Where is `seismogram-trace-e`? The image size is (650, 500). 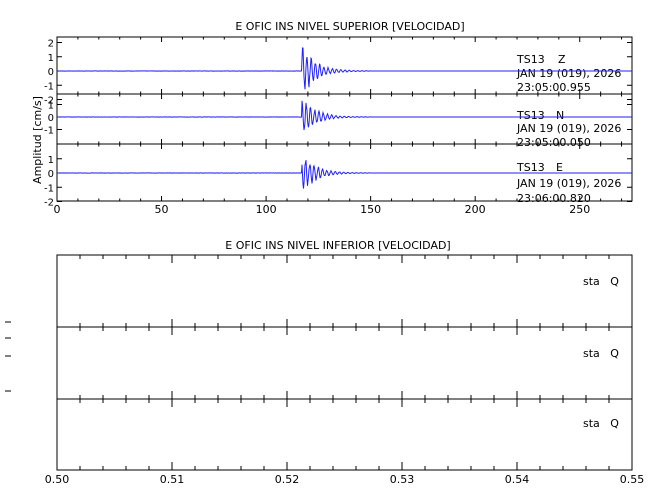
seismogram-trace-e is located at coordinates (344, 174).